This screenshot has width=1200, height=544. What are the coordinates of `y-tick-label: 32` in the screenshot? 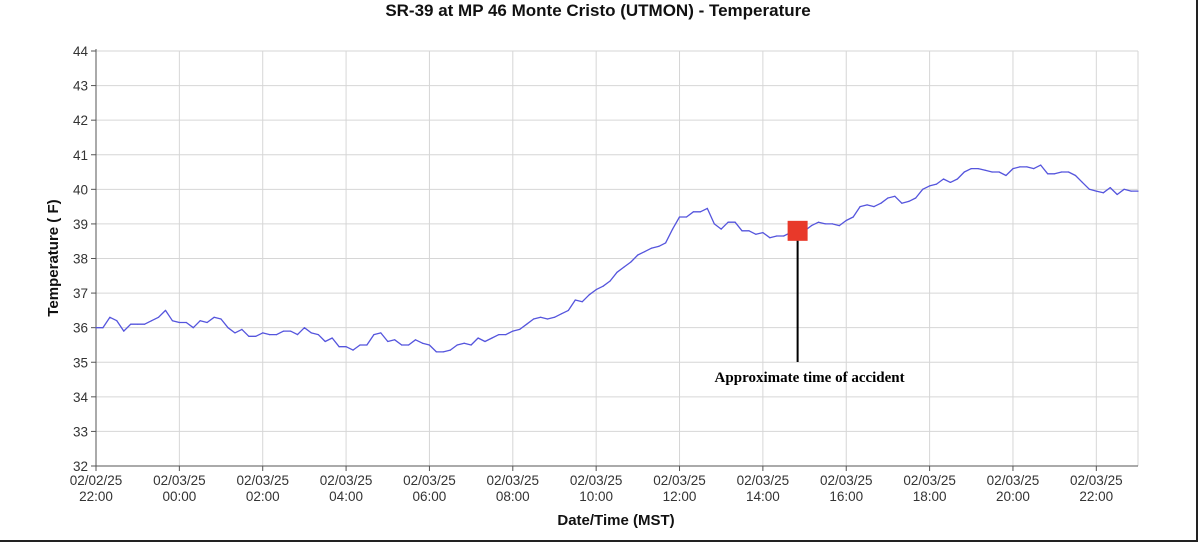 It's located at (80, 466).